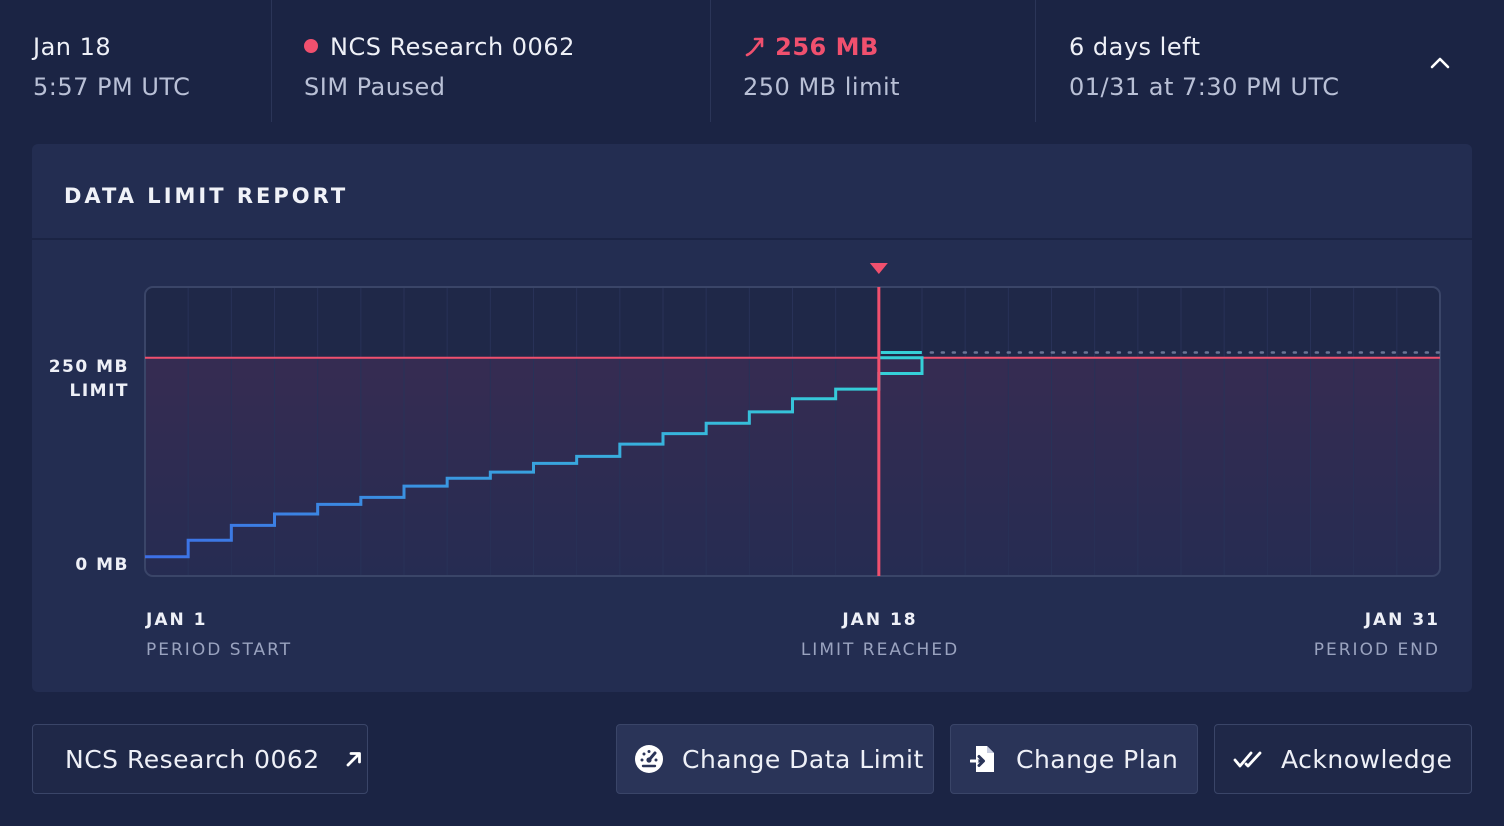 This screenshot has height=826, width=1504. I want to click on sim-link-button: NCS Research 0062, so click(200, 759).